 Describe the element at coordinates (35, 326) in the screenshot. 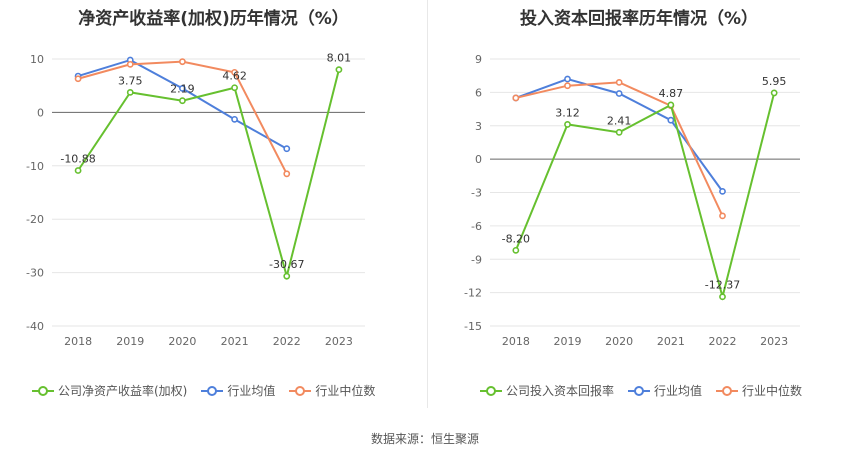

I see `y-tick-label: -40` at that location.